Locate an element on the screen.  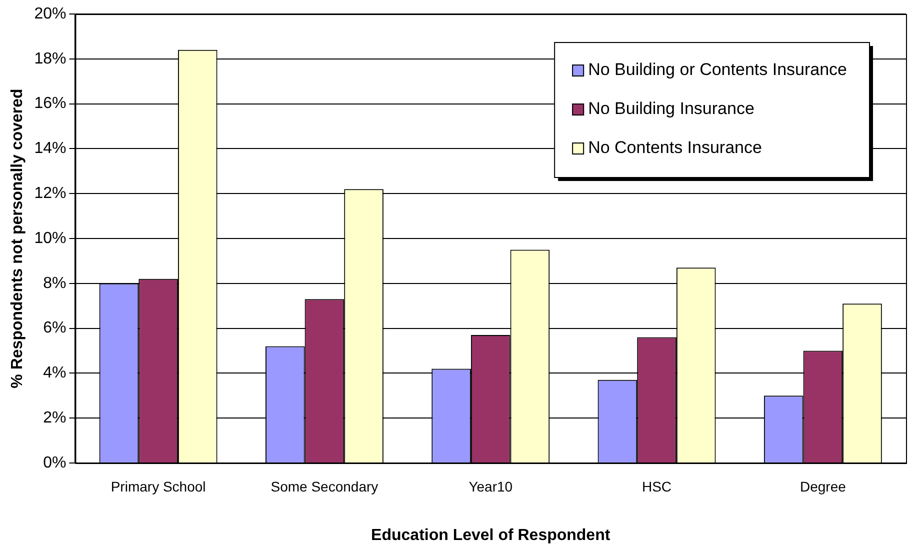
y-tick-label: 4% is located at coordinates (54, 373).